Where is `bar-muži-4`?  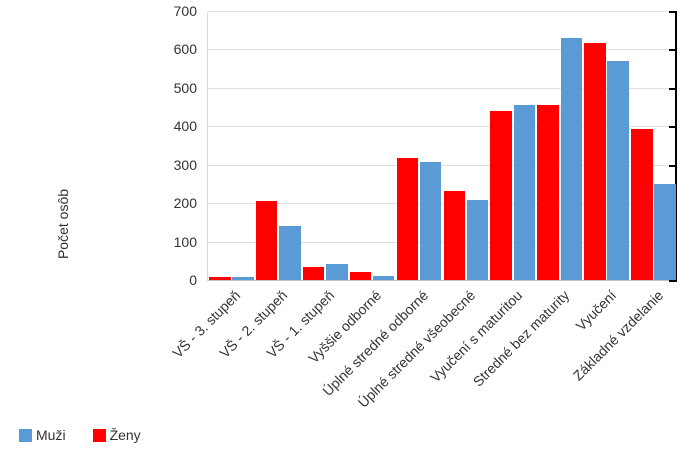
bar-muži-4 is located at coordinates (383, 278).